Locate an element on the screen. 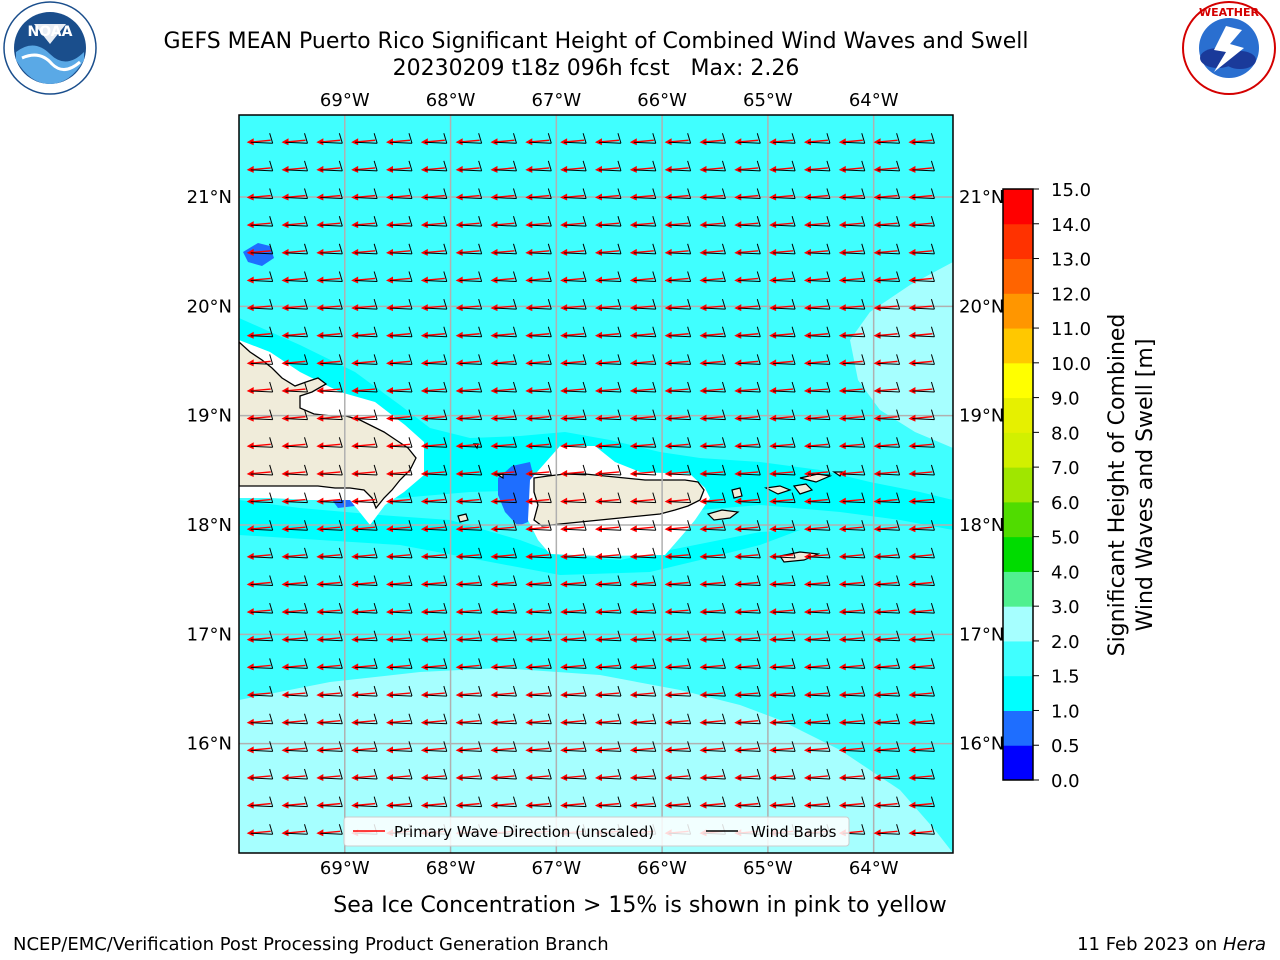 The height and width of the screenshot is (960, 1280). colorbar-tick-label-0: 0.0 is located at coordinates (1065, 781).